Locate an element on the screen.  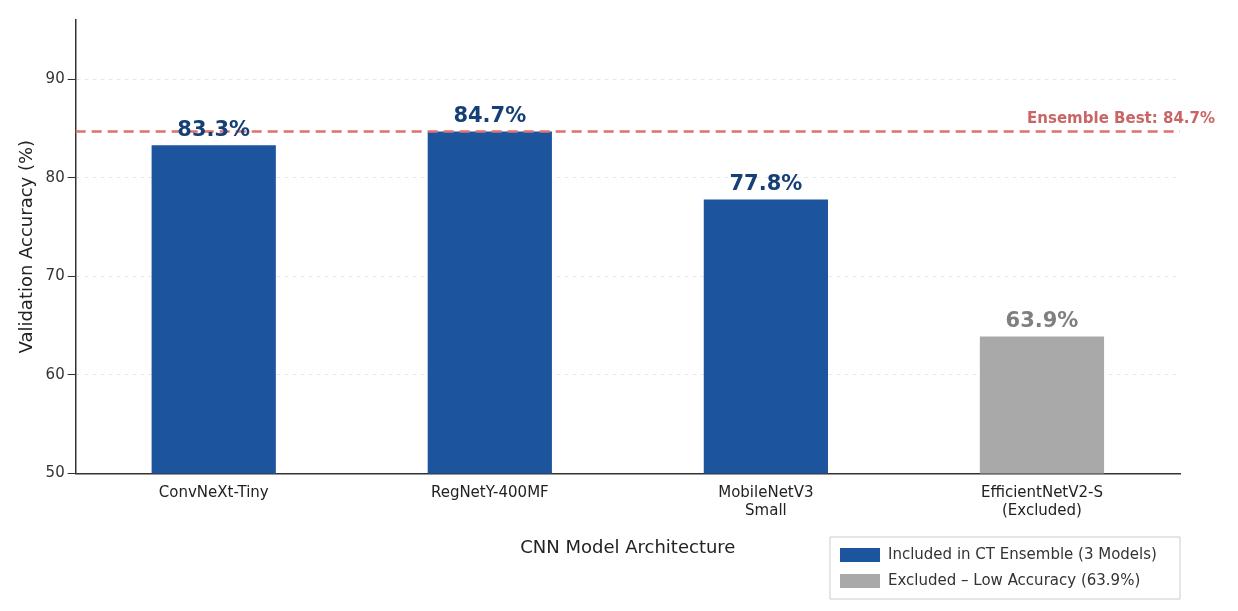
legend-label: Excluded – Low Accuracy (63.9%) is located at coordinates (1014, 579).